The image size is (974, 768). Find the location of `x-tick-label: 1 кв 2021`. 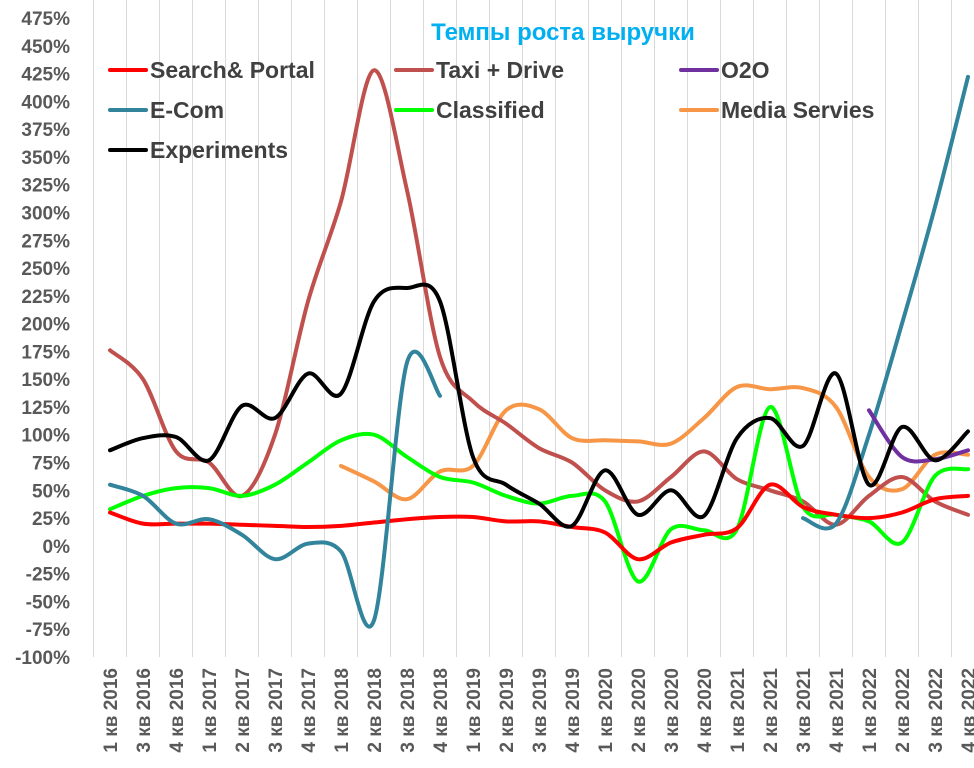

x-tick-label: 1 кв 2021 is located at coordinates (738, 710).